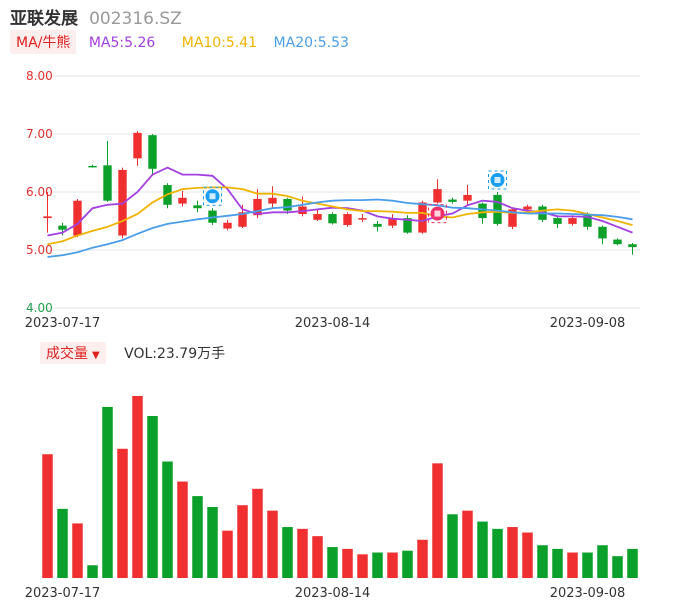 The image size is (686, 606). I want to click on stock-code: 002316.SZ, so click(135, 19).